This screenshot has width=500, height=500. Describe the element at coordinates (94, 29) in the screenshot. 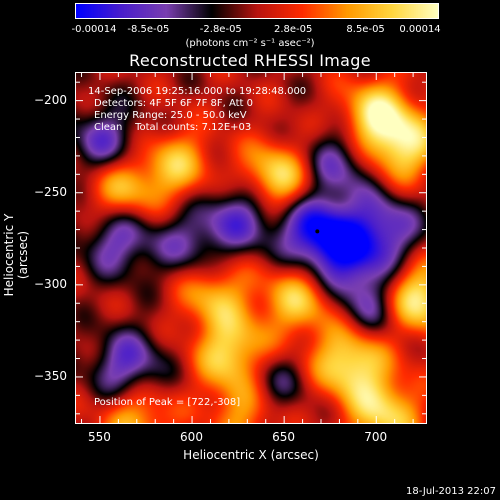

I see `color-bar-tick-label: -0.00014` at that location.